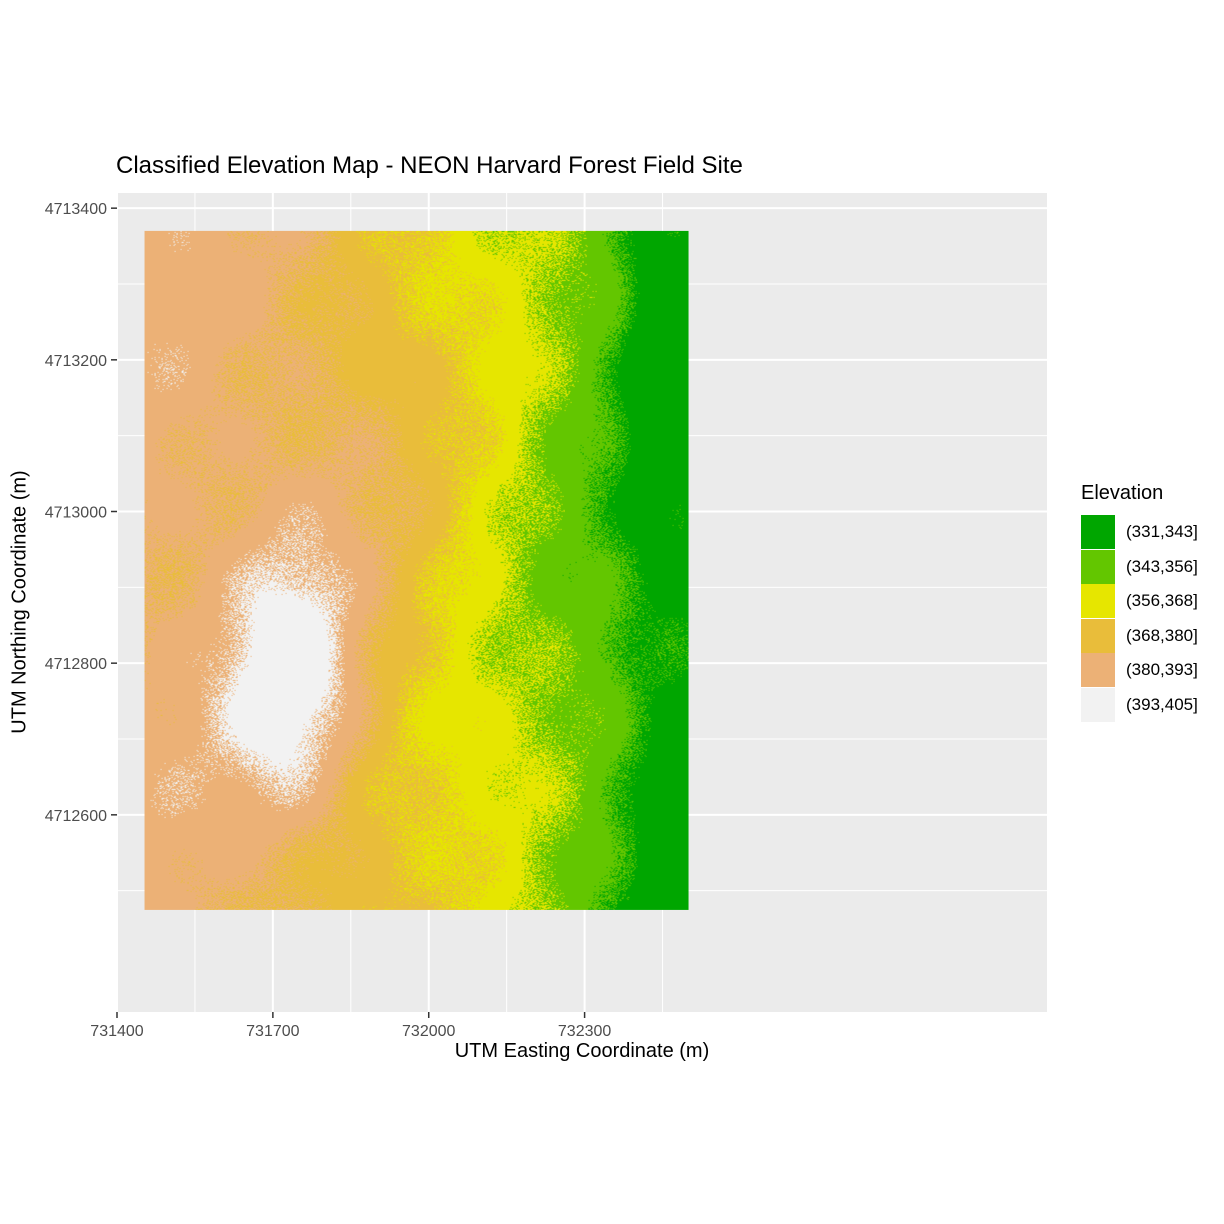  What do you see at coordinates (1162, 531) in the screenshot?
I see `legend-label: (331,343]` at bounding box center [1162, 531].